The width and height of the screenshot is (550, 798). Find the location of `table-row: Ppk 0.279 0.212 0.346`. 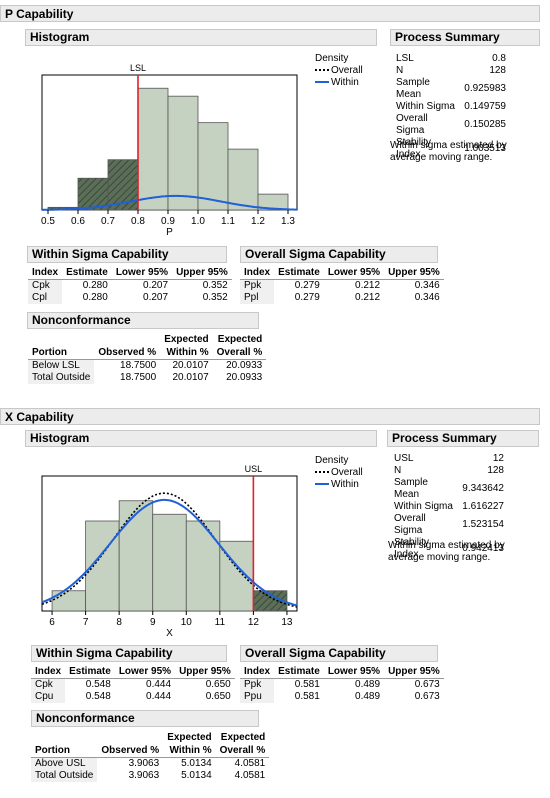

table-row: Ppk 0.279 0.212 0.346 is located at coordinates (342, 285).